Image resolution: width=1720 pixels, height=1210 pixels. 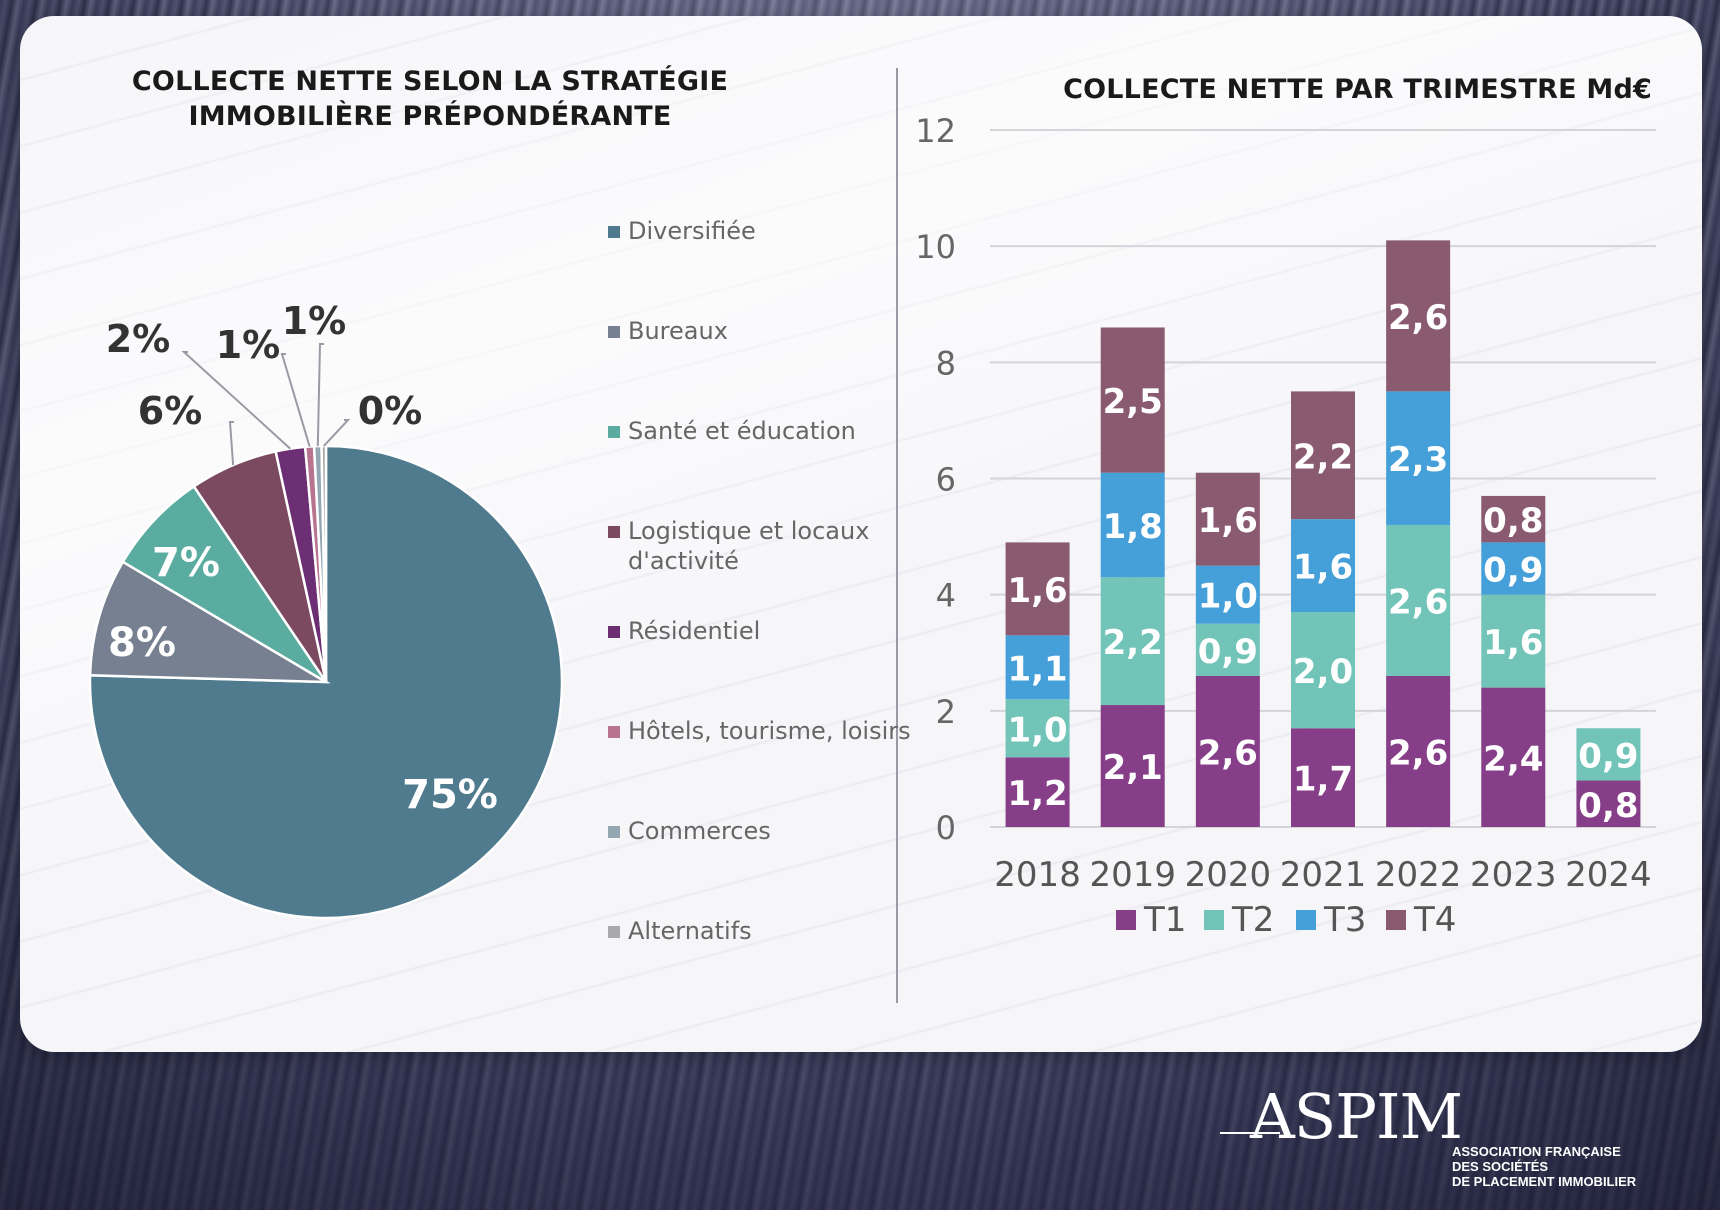 What do you see at coordinates (935, 247) in the screenshot?
I see `y-tick-label: 10` at bounding box center [935, 247].